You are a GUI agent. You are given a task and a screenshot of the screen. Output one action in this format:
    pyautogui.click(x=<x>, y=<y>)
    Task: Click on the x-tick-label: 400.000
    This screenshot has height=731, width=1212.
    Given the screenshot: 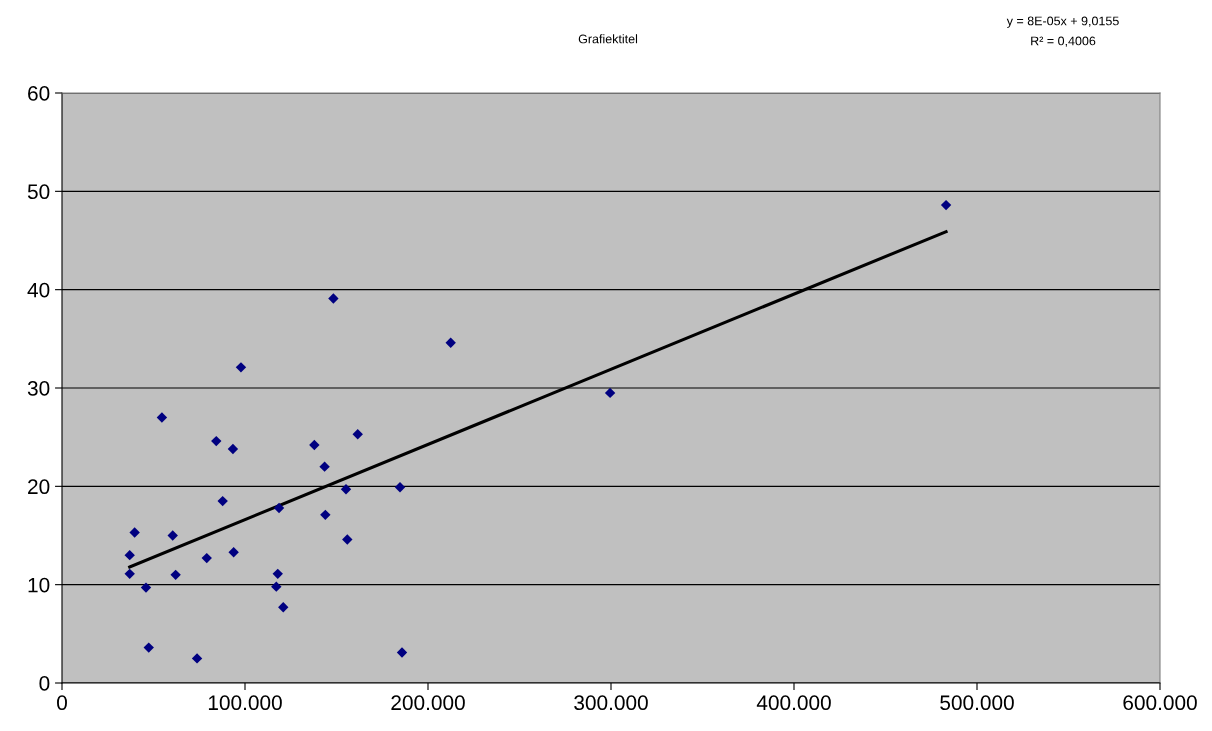 What is the action you would take?
    pyautogui.click(x=793, y=703)
    